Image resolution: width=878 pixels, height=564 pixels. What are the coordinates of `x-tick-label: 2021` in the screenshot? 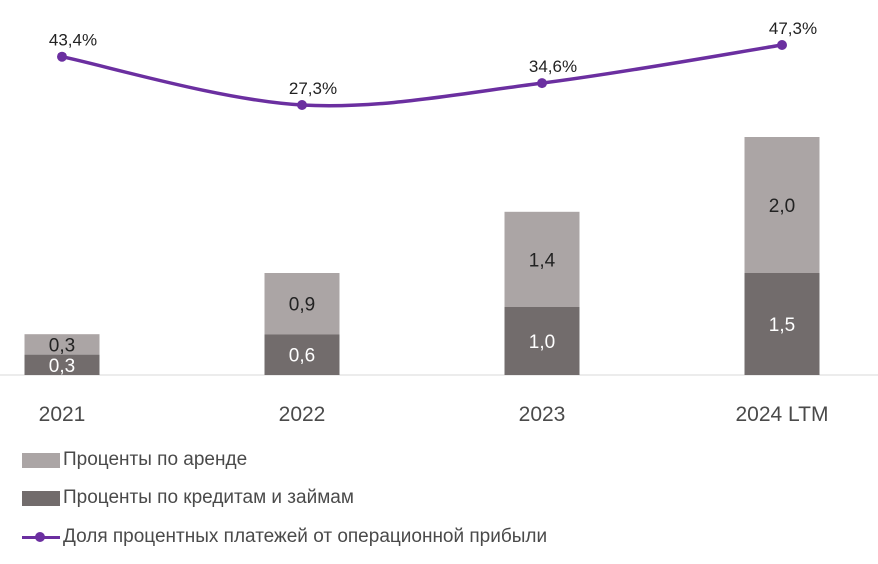 It's located at (62, 414).